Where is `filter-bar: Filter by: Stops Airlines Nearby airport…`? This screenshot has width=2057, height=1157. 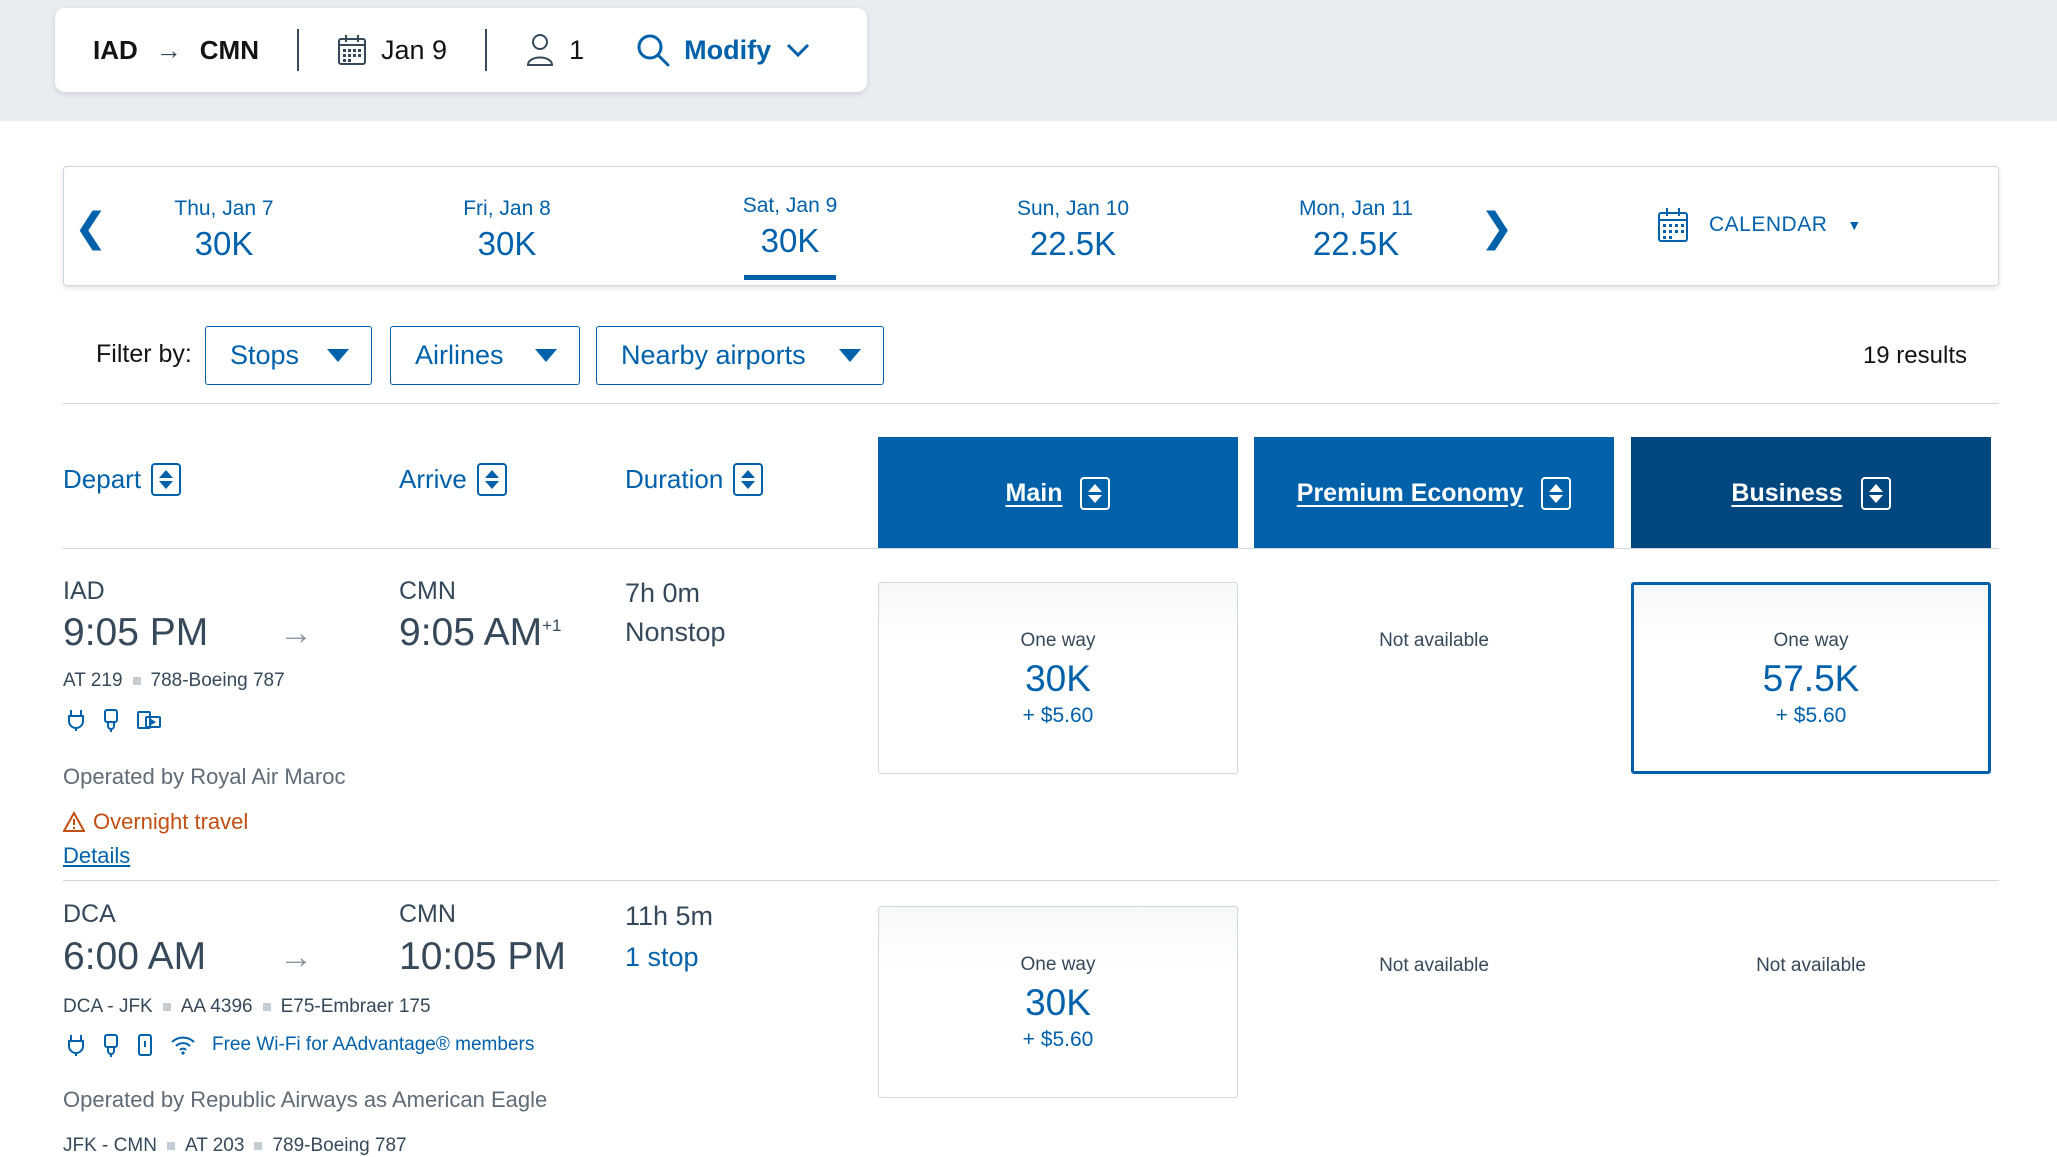
filter-bar: Filter by: Stops Airlines Nearby airport… is located at coordinates (1031, 365).